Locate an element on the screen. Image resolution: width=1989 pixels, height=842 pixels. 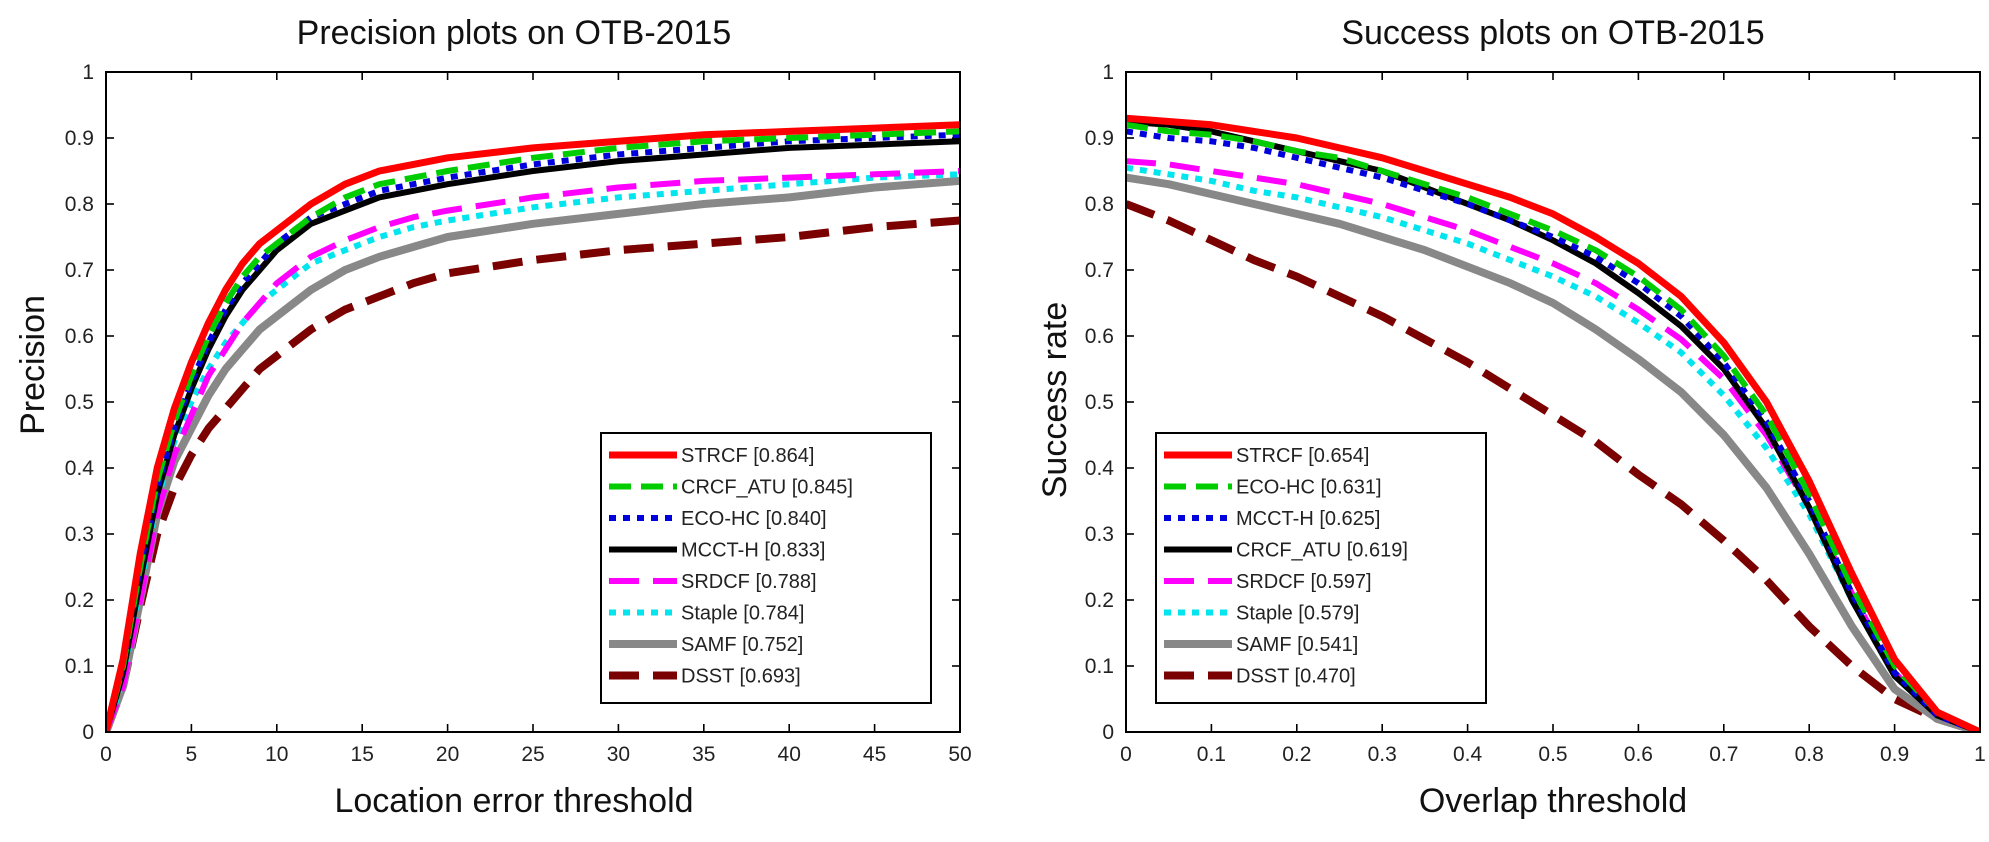
precision-x-tick-label: 35 is located at coordinates (703, 754).